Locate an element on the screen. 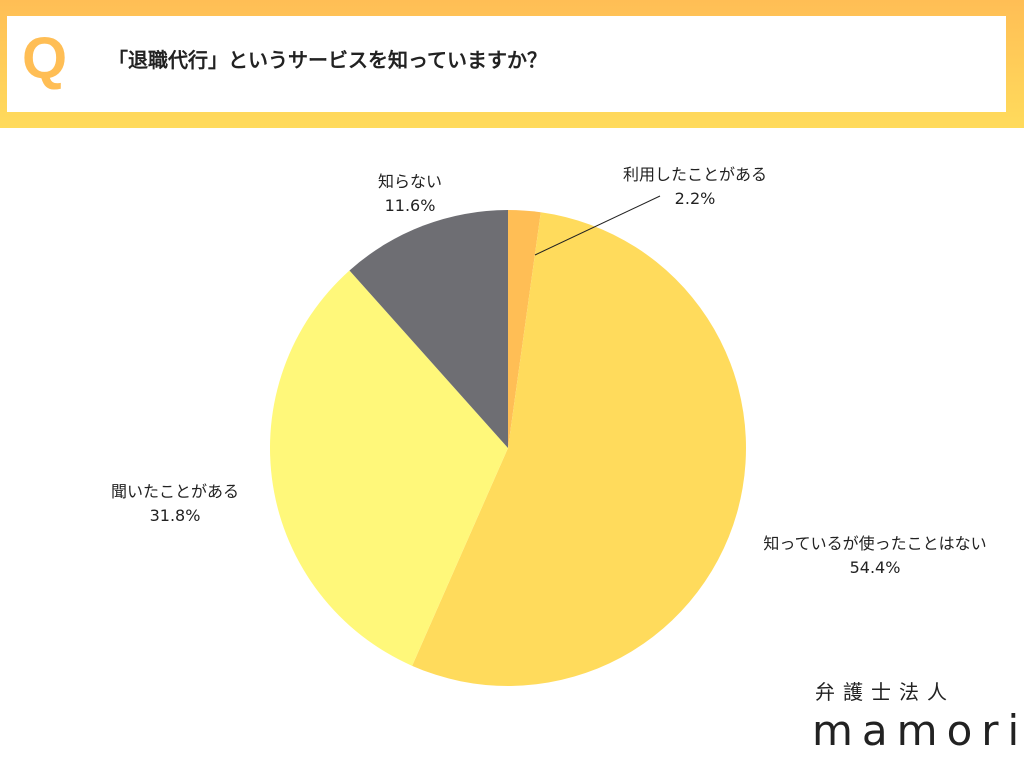 This screenshot has height=768, width=1024. leader-line is located at coordinates (597, 225).